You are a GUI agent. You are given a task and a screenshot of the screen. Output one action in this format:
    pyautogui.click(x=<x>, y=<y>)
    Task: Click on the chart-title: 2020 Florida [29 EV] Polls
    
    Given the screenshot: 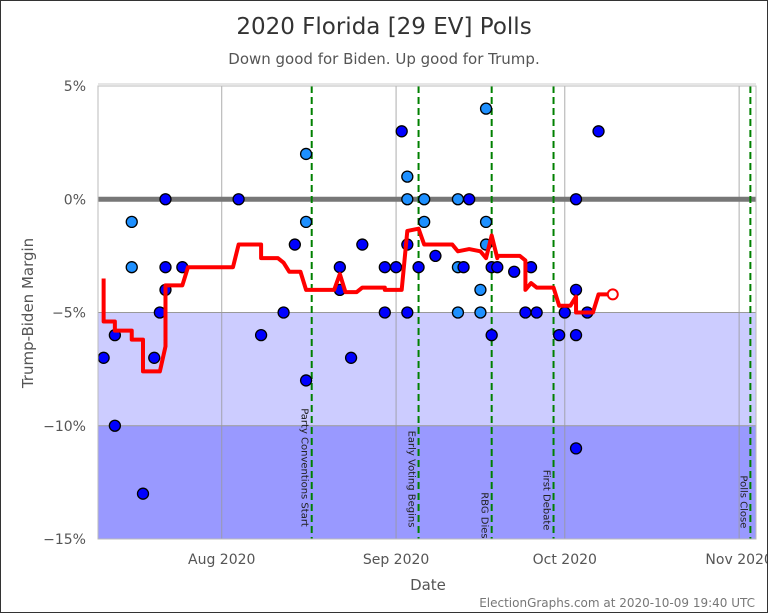 What is the action you would take?
    pyautogui.click(x=383, y=27)
    